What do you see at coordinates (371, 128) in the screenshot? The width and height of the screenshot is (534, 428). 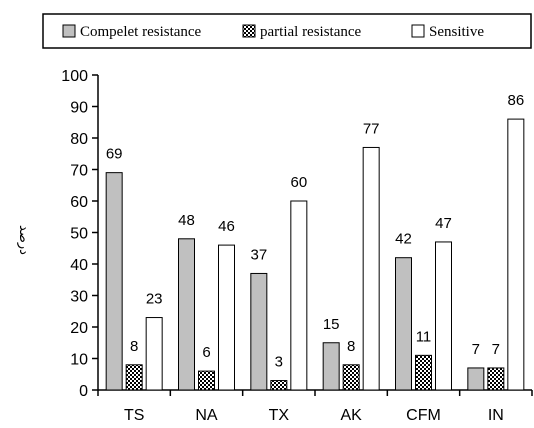 I see `data-label: 77` at bounding box center [371, 128].